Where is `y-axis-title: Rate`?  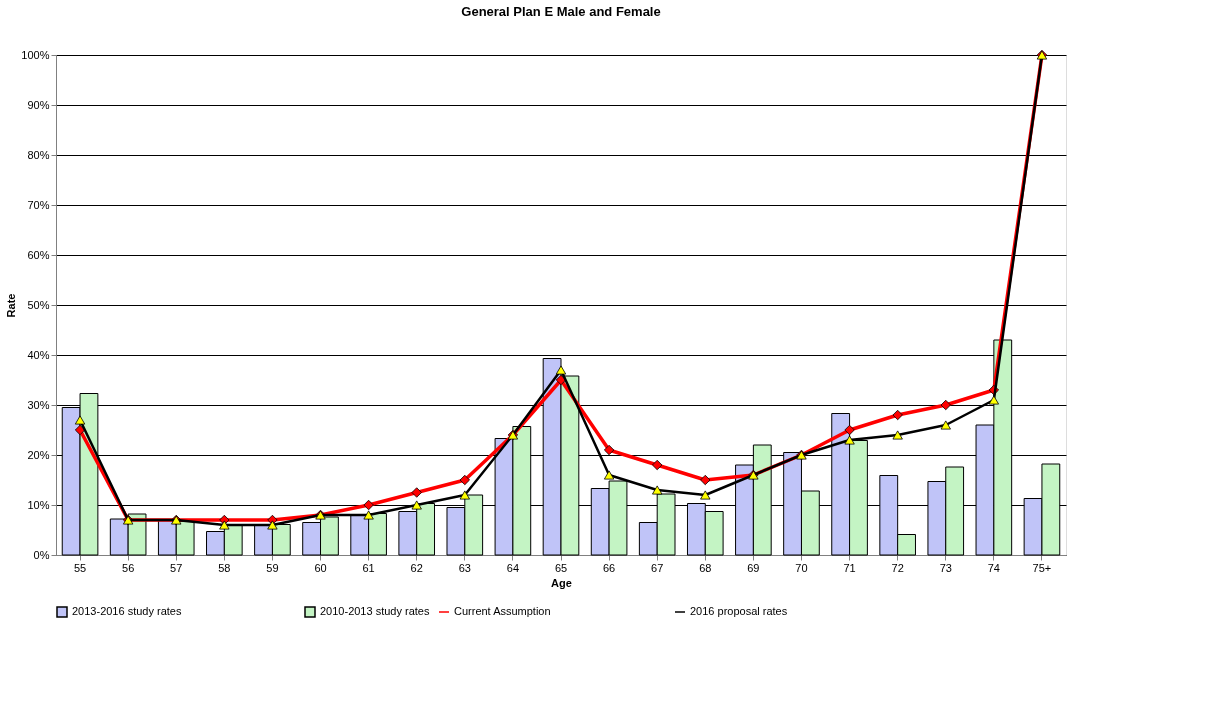 y-axis-title: Rate is located at coordinates (11, 305).